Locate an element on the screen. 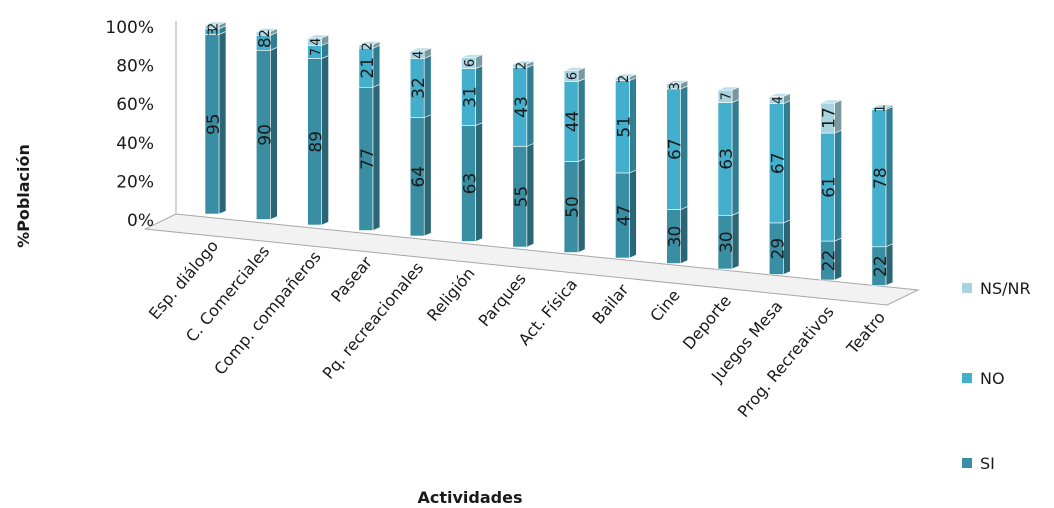 The image size is (1054, 508). x-axis-title: Actividades is located at coordinates (470, 497).